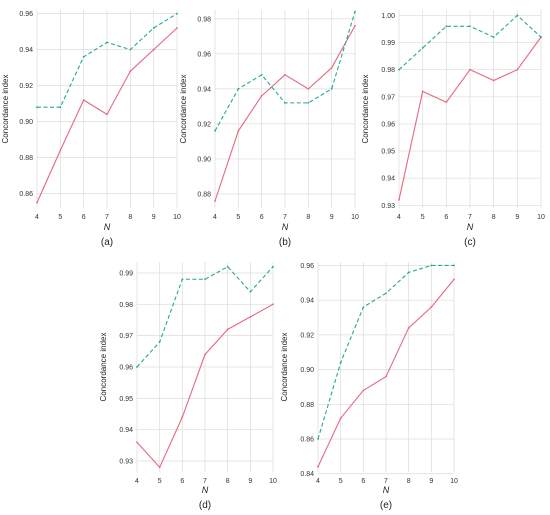 The height and width of the screenshot is (515, 550). I want to click on chart-2-y-tick-label: 0.96, so click(204, 54).